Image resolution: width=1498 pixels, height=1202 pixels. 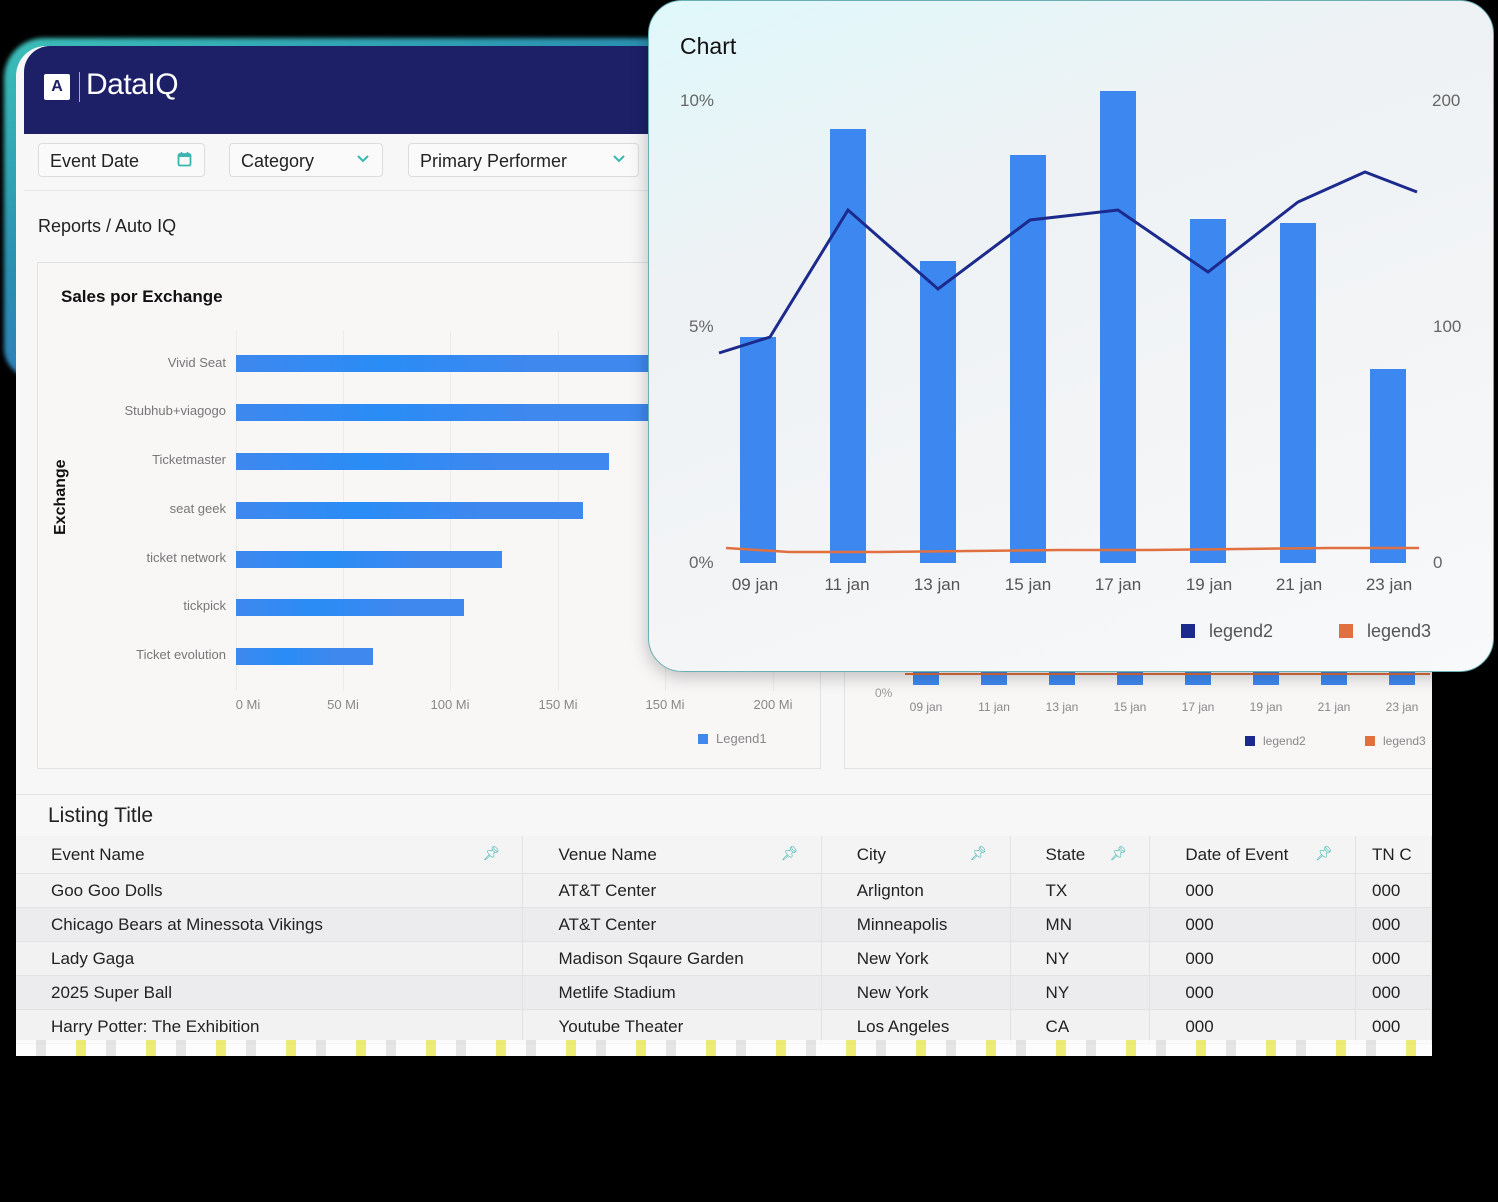 I want to click on category-dropdown: Category, so click(x=306, y=160).